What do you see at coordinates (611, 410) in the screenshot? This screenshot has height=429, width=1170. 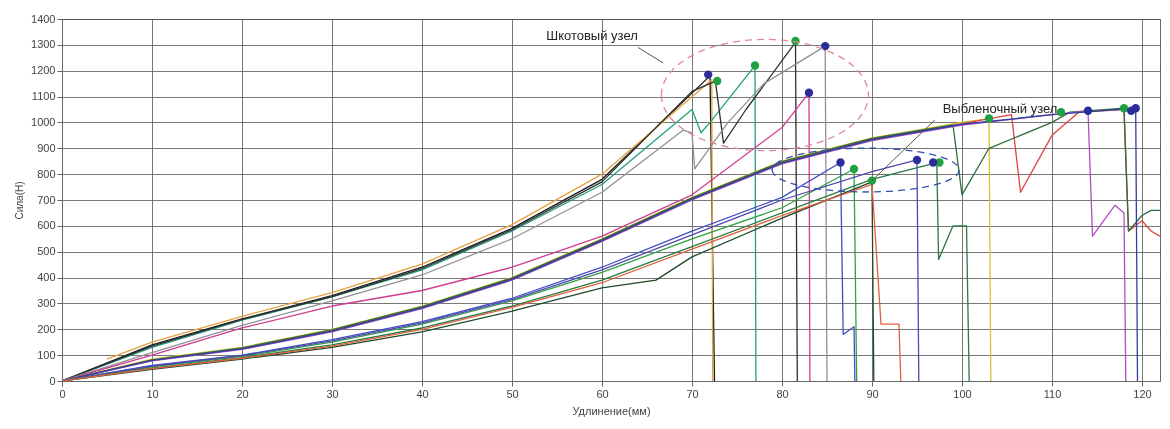 I see `x-axis-title: Удлинение(мм)` at bounding box center [611, 410].